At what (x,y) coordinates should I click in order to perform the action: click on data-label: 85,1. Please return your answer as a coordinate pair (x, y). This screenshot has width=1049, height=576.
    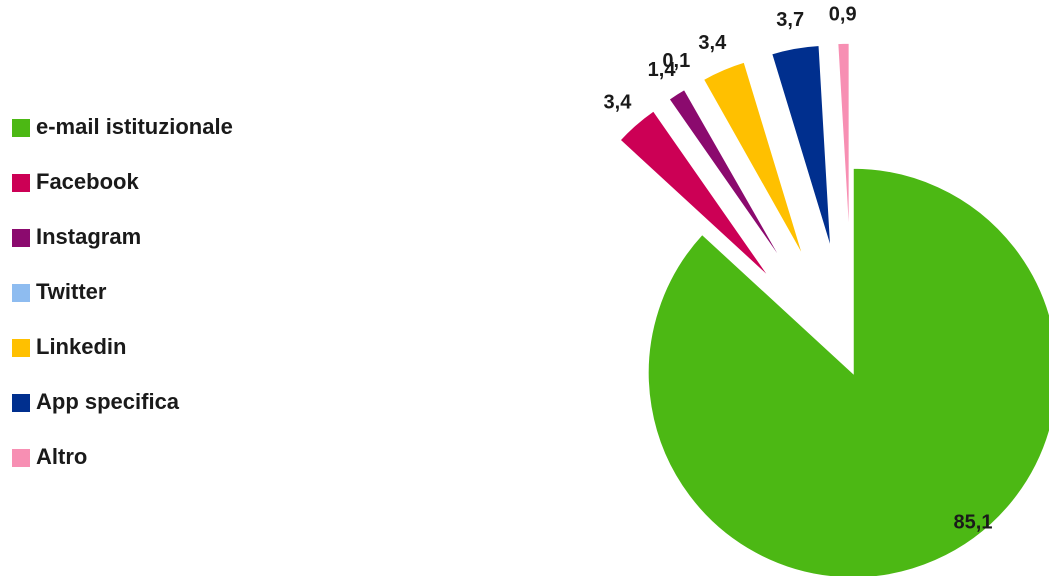
    Looking at the image, I should click on (973, 522).